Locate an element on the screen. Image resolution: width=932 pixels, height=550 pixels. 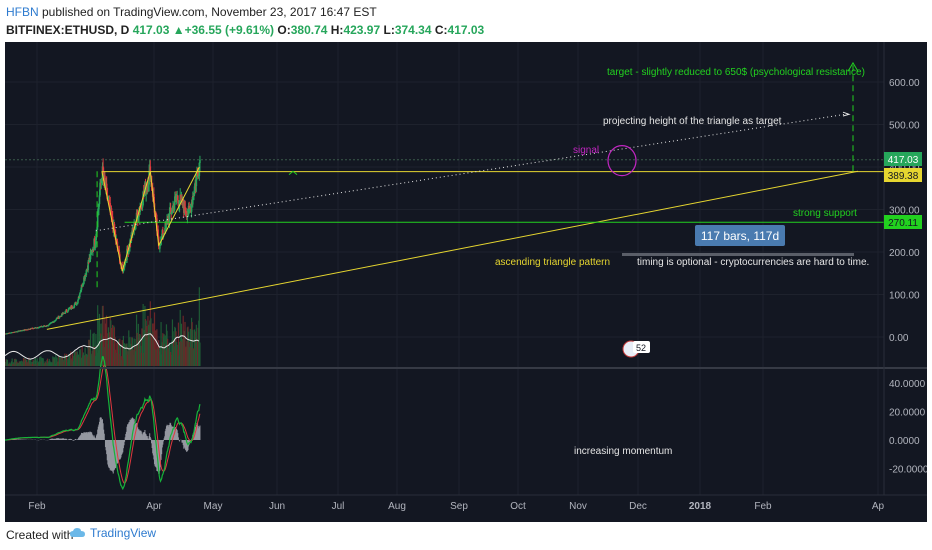
volume-badge-text: 52 is located at coordinates (641, 348).